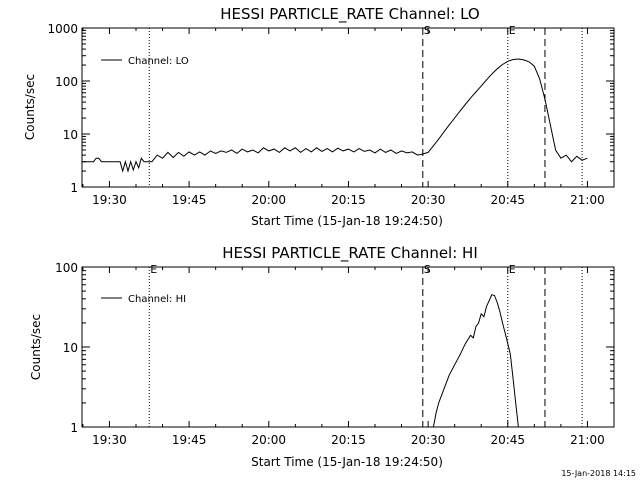  What do you see at coordinates (507, 440) in the screenshot?
I see `hi-x-tick-label-5: 20:45` at bounding box center [507, 440].